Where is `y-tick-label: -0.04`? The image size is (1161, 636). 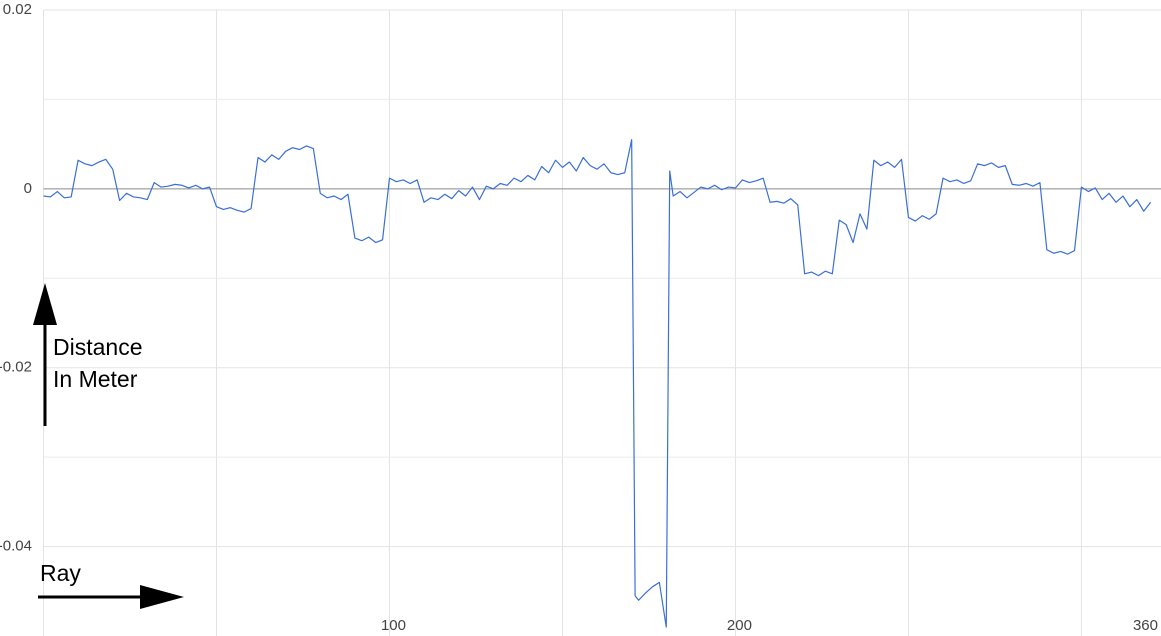 y-tick-label: -0.04 is located at coordinates (16, 546).